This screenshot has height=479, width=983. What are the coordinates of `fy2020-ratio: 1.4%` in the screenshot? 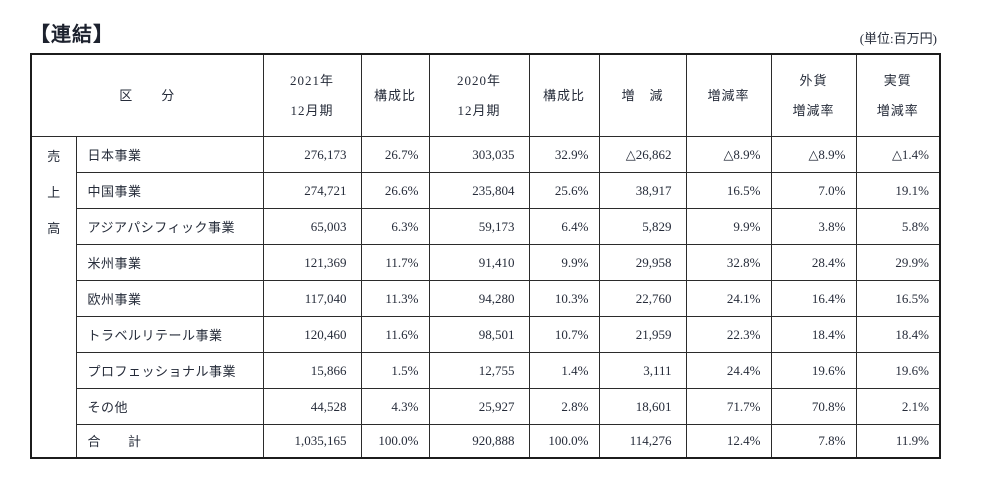 It's located at (564, 370).